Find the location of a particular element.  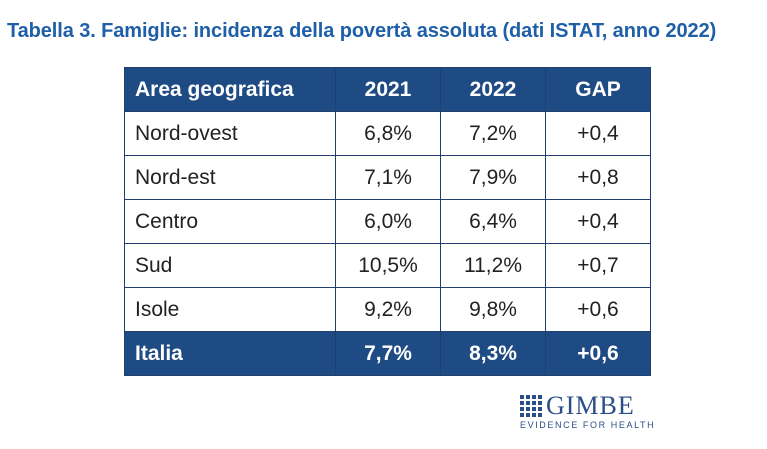

gimbe-logo: GIMBE EVIDENCE FOR HEALTH is located at coordinates (588, 410).